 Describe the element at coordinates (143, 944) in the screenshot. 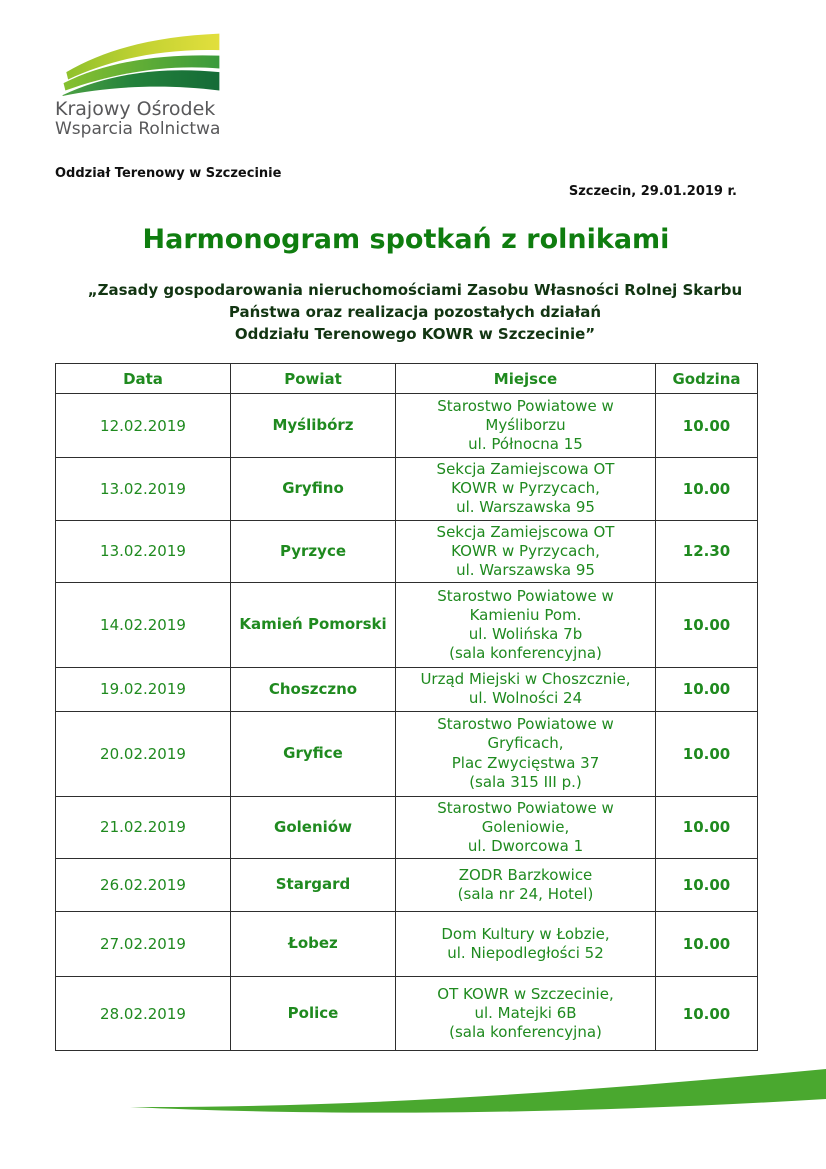

I see `meeting-date: 27.02.2019` at that location.